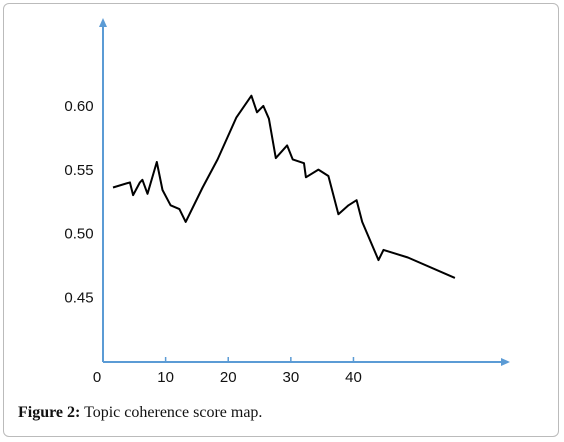  What do you see at coordinates (49, 412) in the screenshot?
I see `caption-label: Figure 2:` at bounding box center [49, 412].